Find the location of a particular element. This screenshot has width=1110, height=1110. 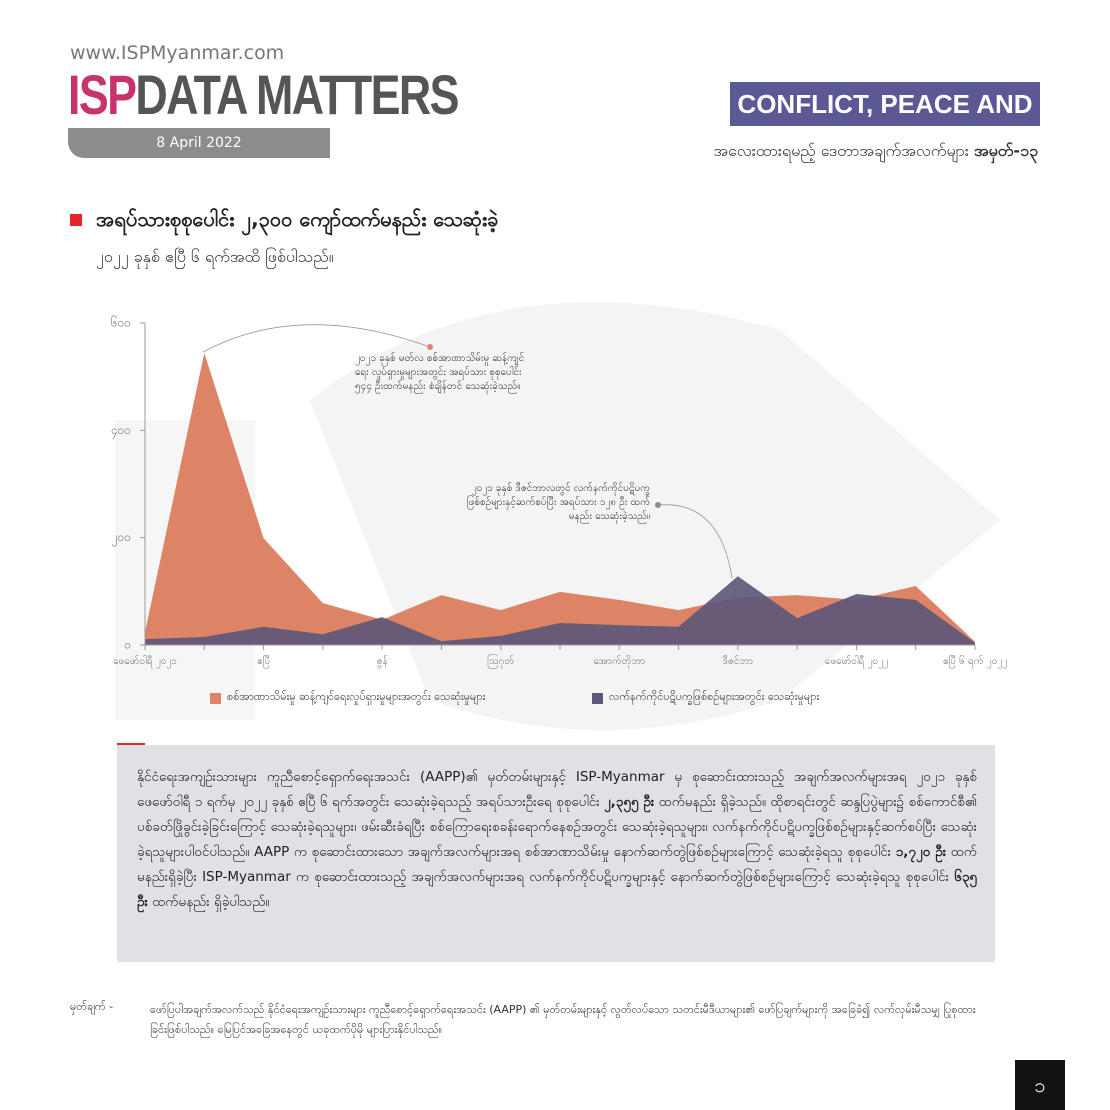

brand-isp: ISP is located at coordinates (102, 94).